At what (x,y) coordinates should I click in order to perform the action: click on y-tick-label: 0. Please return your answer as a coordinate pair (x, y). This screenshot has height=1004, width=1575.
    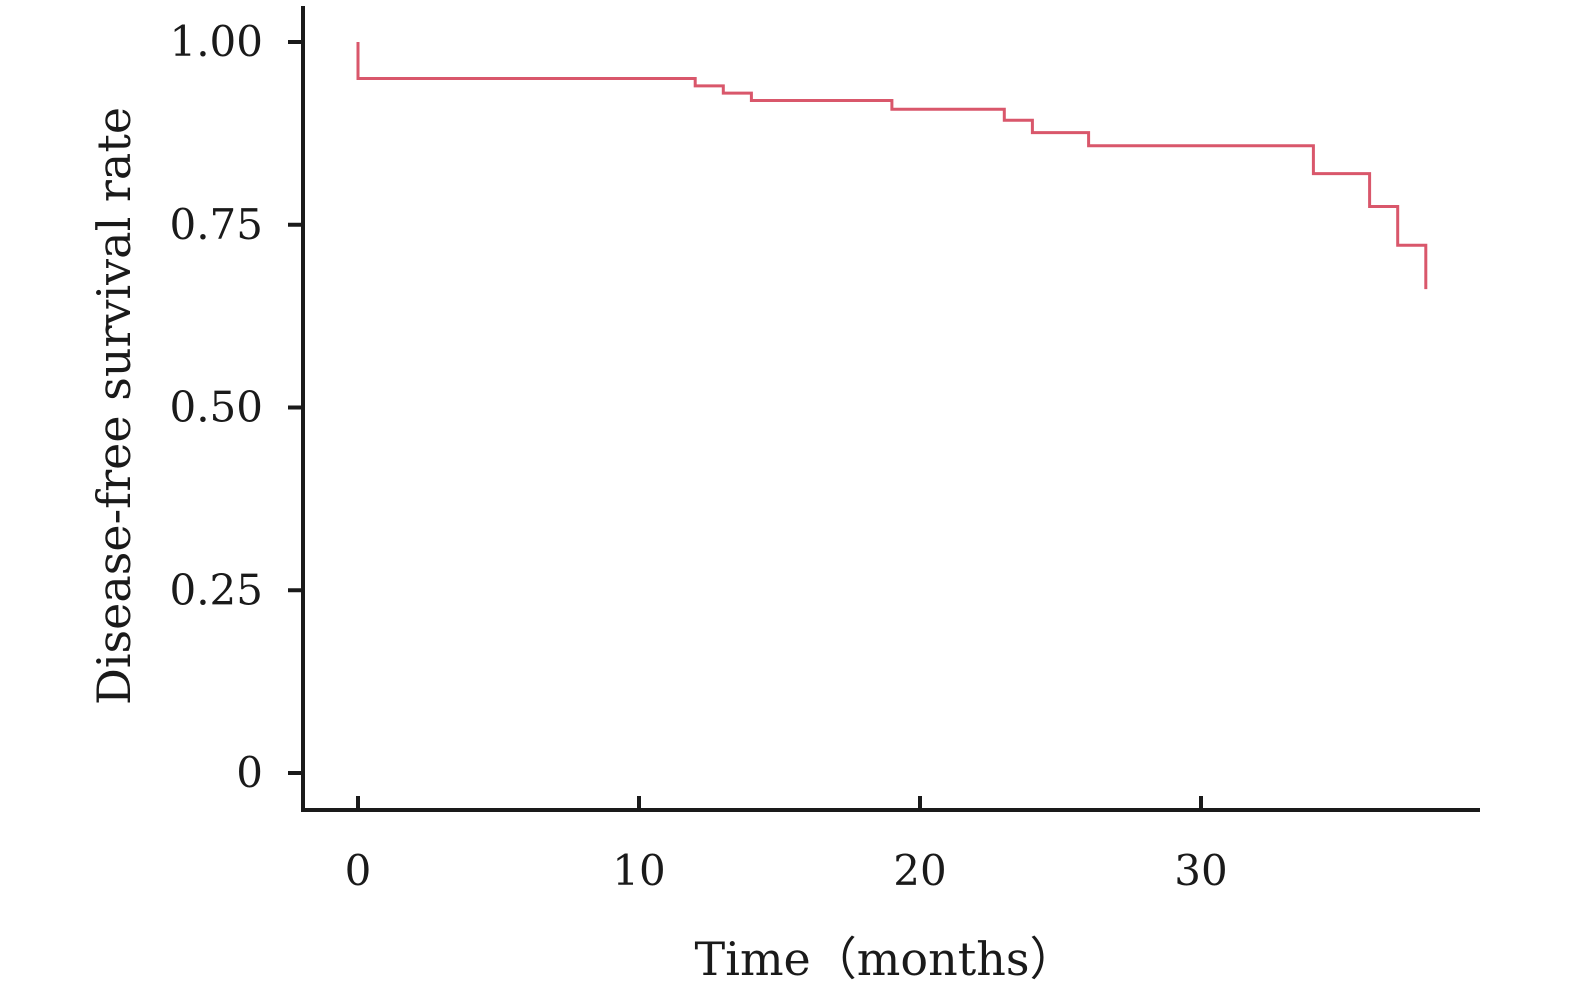
    Looking at the image, I should click on (249, 772).